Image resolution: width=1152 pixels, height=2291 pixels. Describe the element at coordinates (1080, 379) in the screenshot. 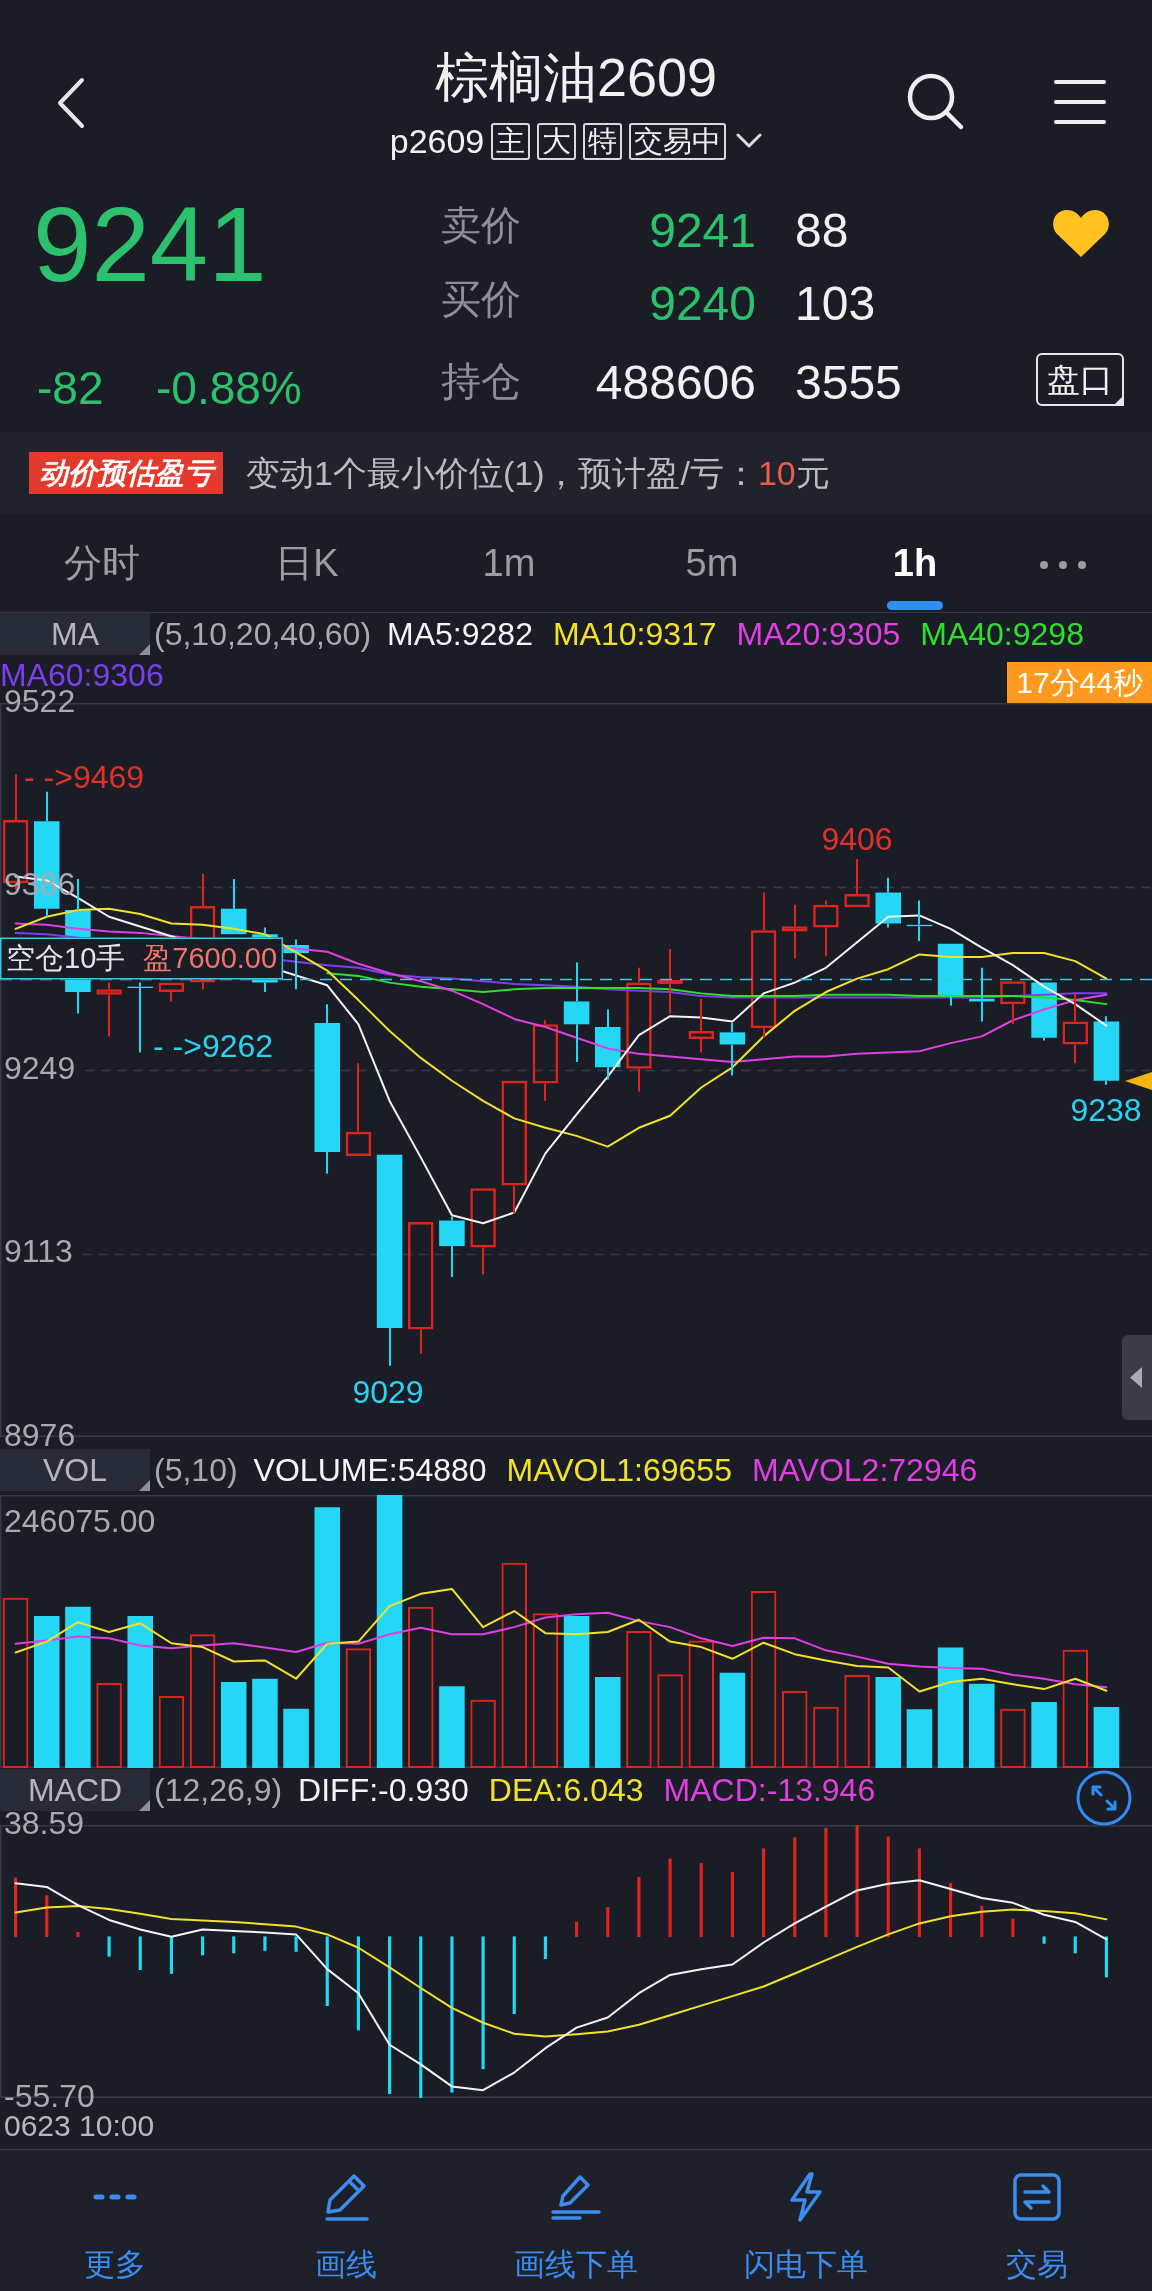

I see `text: 盘口` at that location.